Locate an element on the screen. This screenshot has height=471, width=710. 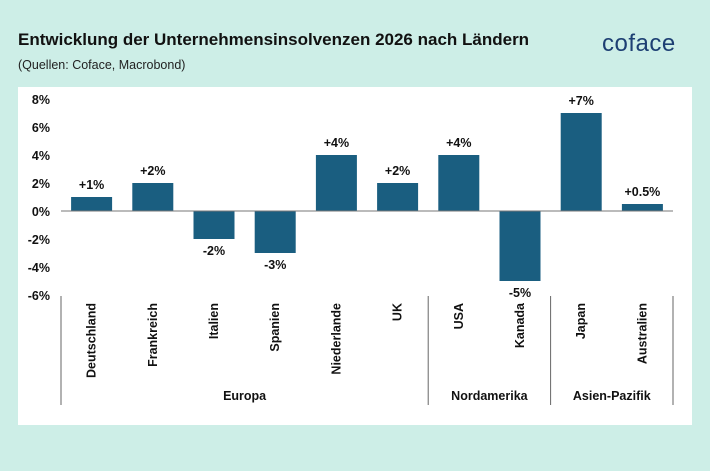
category-label: Niederlande is located at coordinates (336, 339).